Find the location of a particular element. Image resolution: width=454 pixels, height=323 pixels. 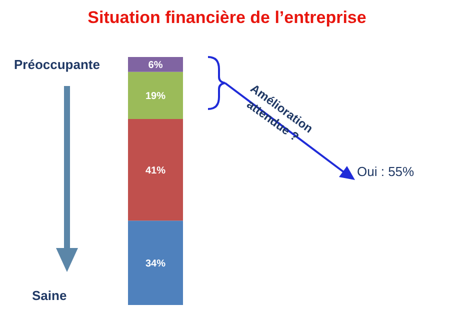

data-label: 6% is located at coordinates (155, 65).